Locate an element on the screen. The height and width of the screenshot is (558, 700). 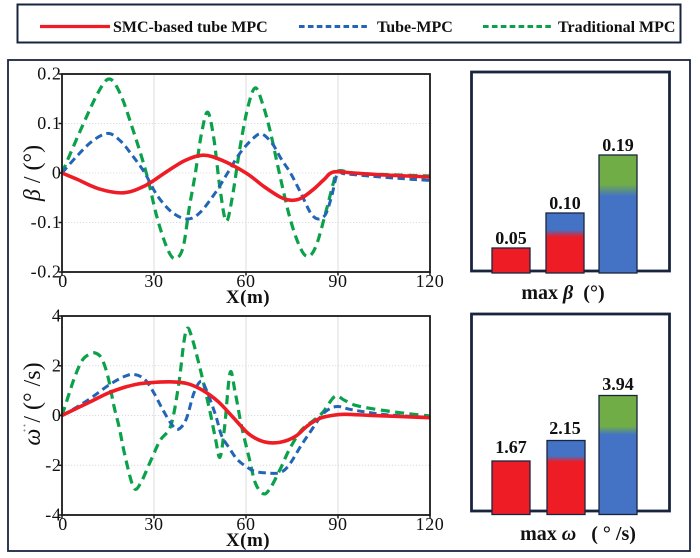
svg-text: ω / (° /s) is located at coordinates (33, 403).